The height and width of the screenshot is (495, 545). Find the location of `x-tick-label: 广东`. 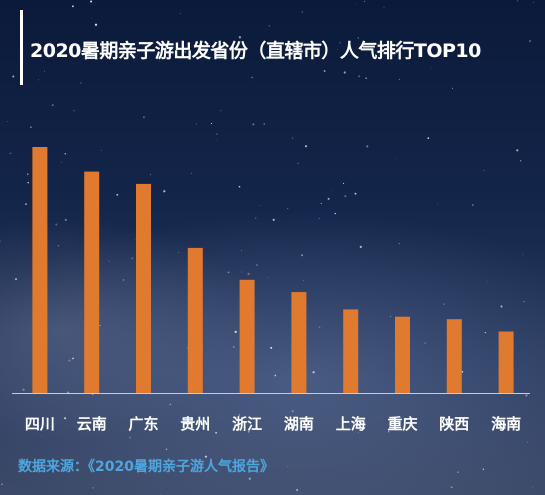

x-tick-label: 广东 is located at coordinates (143, 424).